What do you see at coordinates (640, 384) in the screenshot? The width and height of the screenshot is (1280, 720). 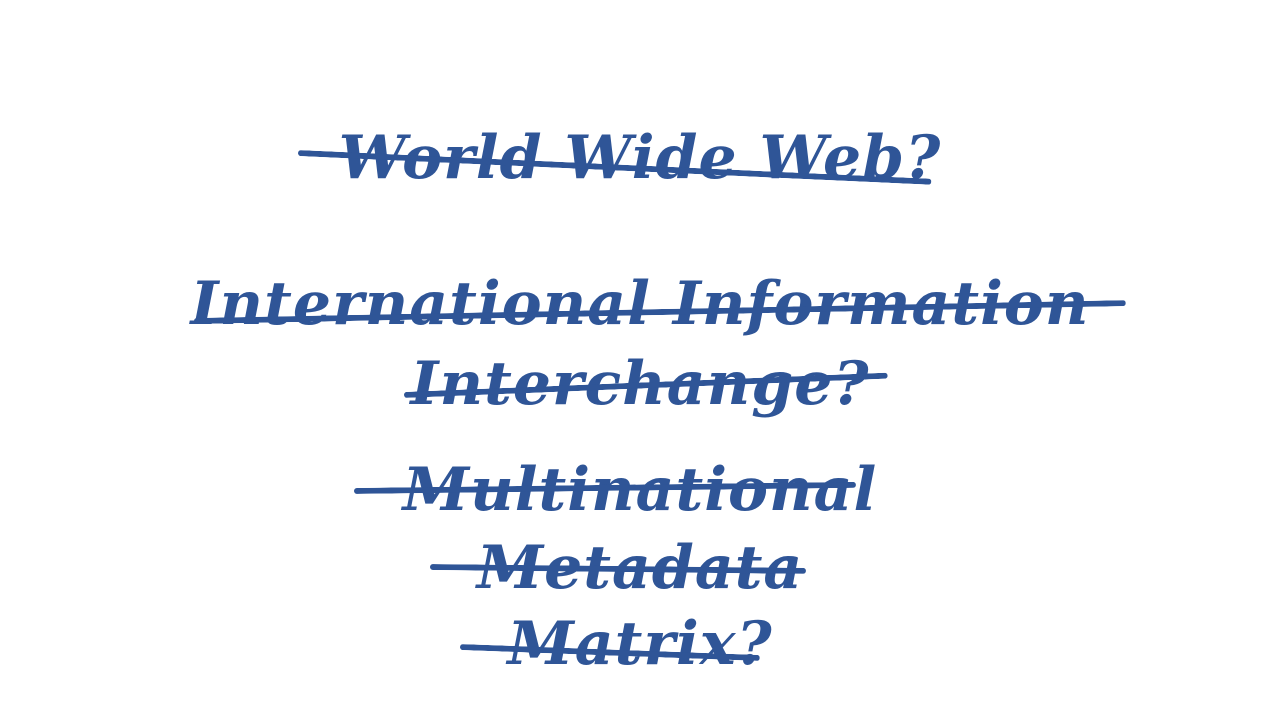 I see `phrase-interchange: Interchange?` at bounding box center [640, 384].